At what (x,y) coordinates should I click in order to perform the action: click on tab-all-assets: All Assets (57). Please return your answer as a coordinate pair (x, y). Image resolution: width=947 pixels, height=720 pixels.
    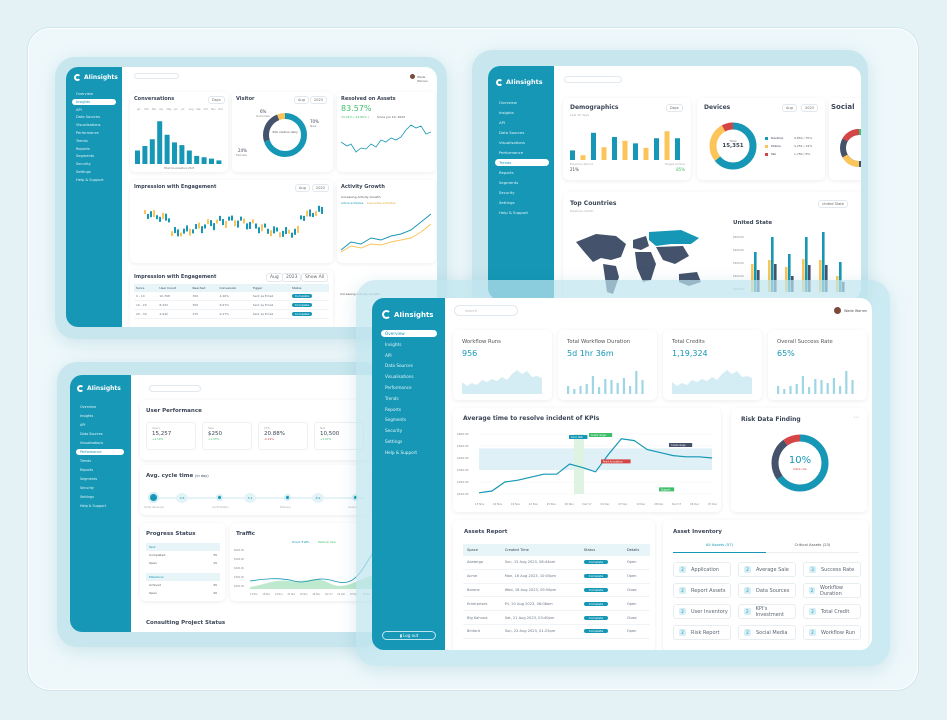
    Looking at the image, I should click on (719, 547).